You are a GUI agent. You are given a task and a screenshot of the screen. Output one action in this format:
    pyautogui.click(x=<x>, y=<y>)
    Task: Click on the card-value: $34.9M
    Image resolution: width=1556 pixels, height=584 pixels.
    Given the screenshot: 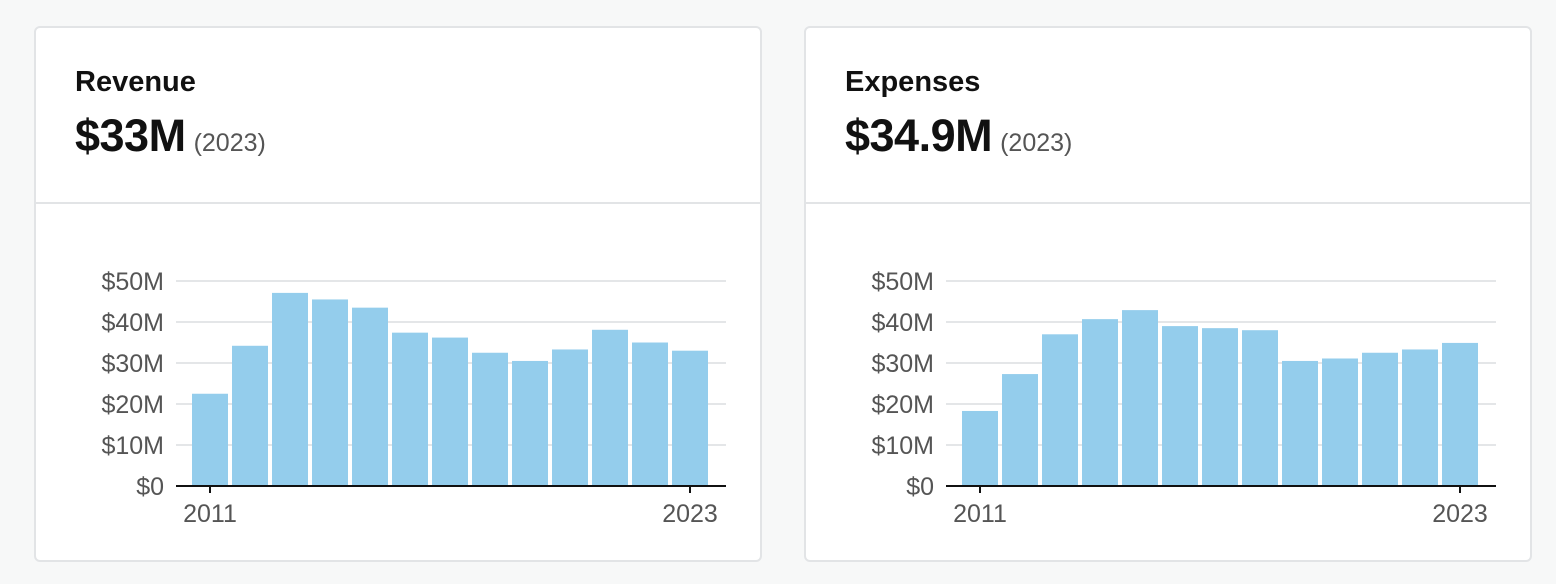 What is the action you would take?
    pyautogui.click(x=919, y=135)
    